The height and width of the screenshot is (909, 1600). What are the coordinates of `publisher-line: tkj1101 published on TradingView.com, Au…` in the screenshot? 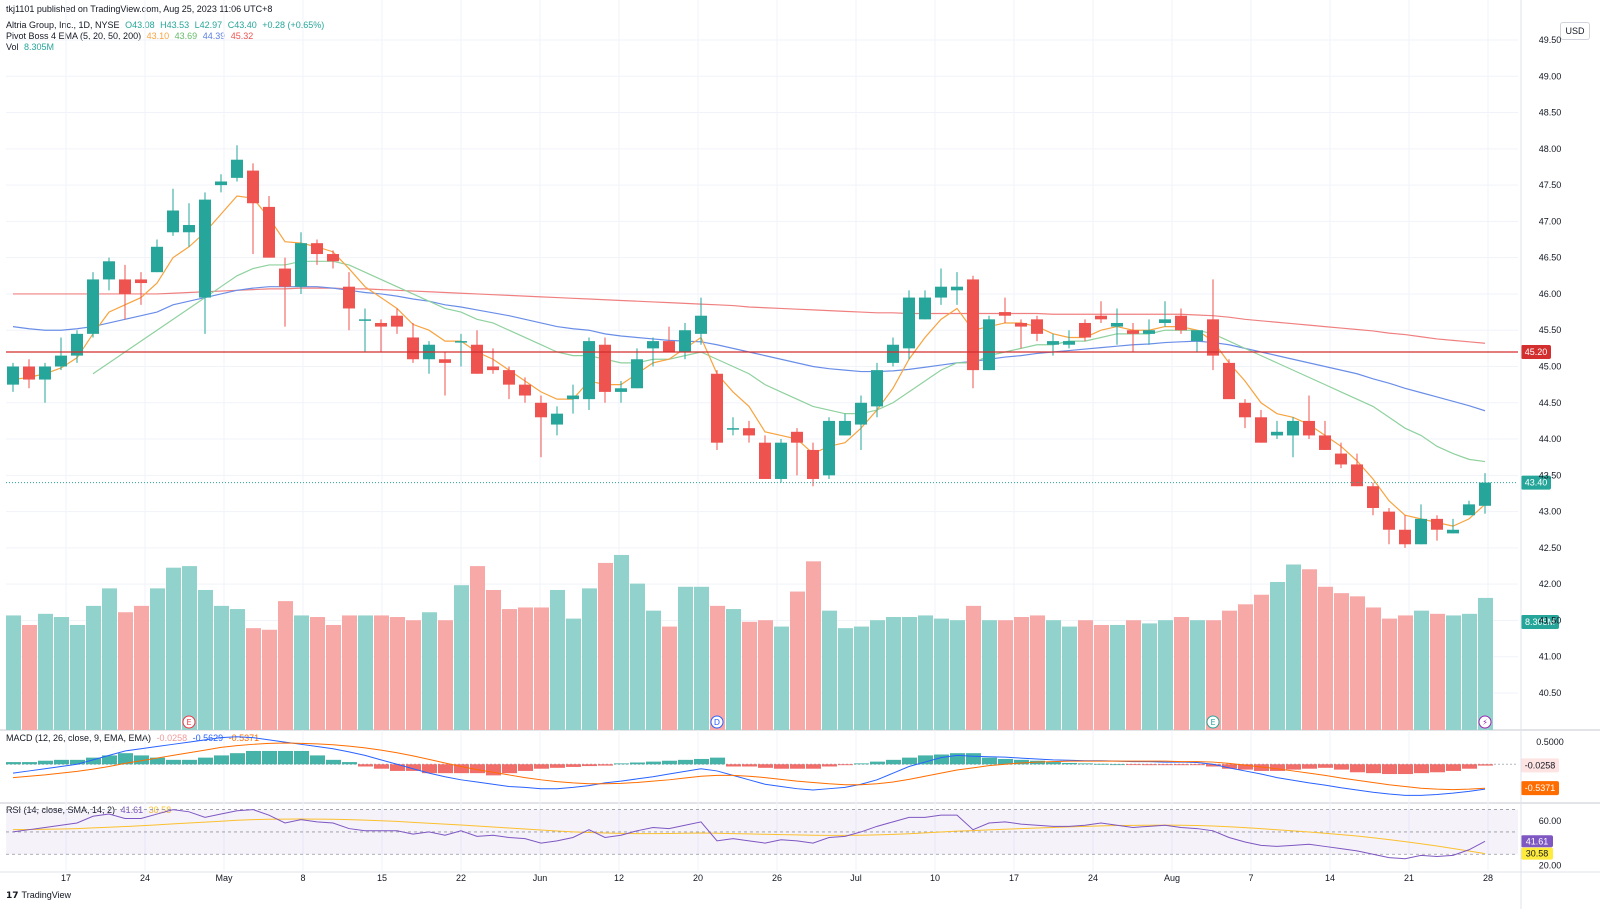 It's located at (139, 9).